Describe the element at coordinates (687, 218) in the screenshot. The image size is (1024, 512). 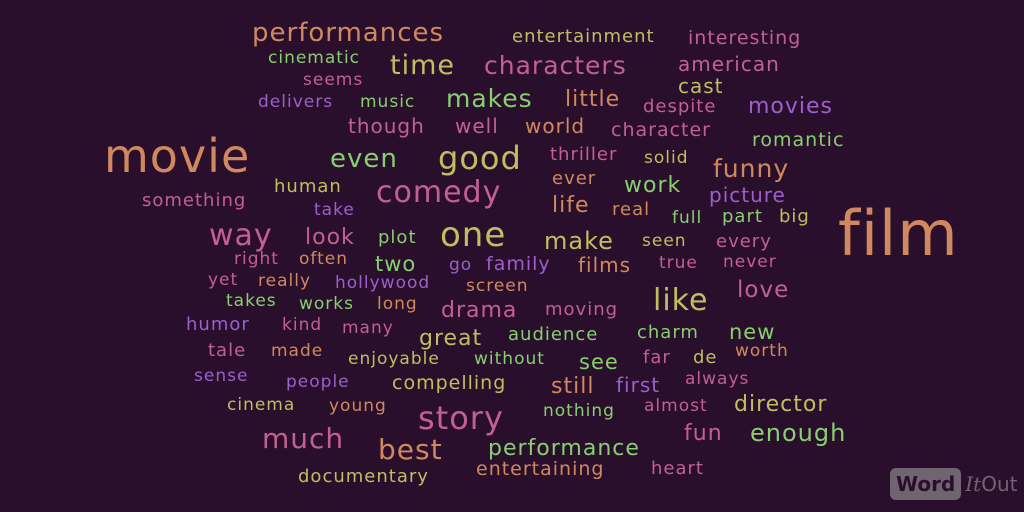
I see `cloud-word-full: full` at that location.